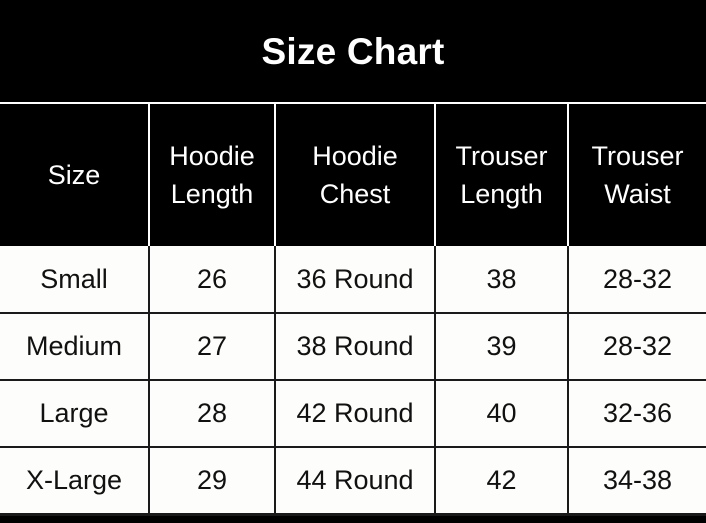  I want to click on column-header-hoodie-length-line2: Length, so click(212, 194).